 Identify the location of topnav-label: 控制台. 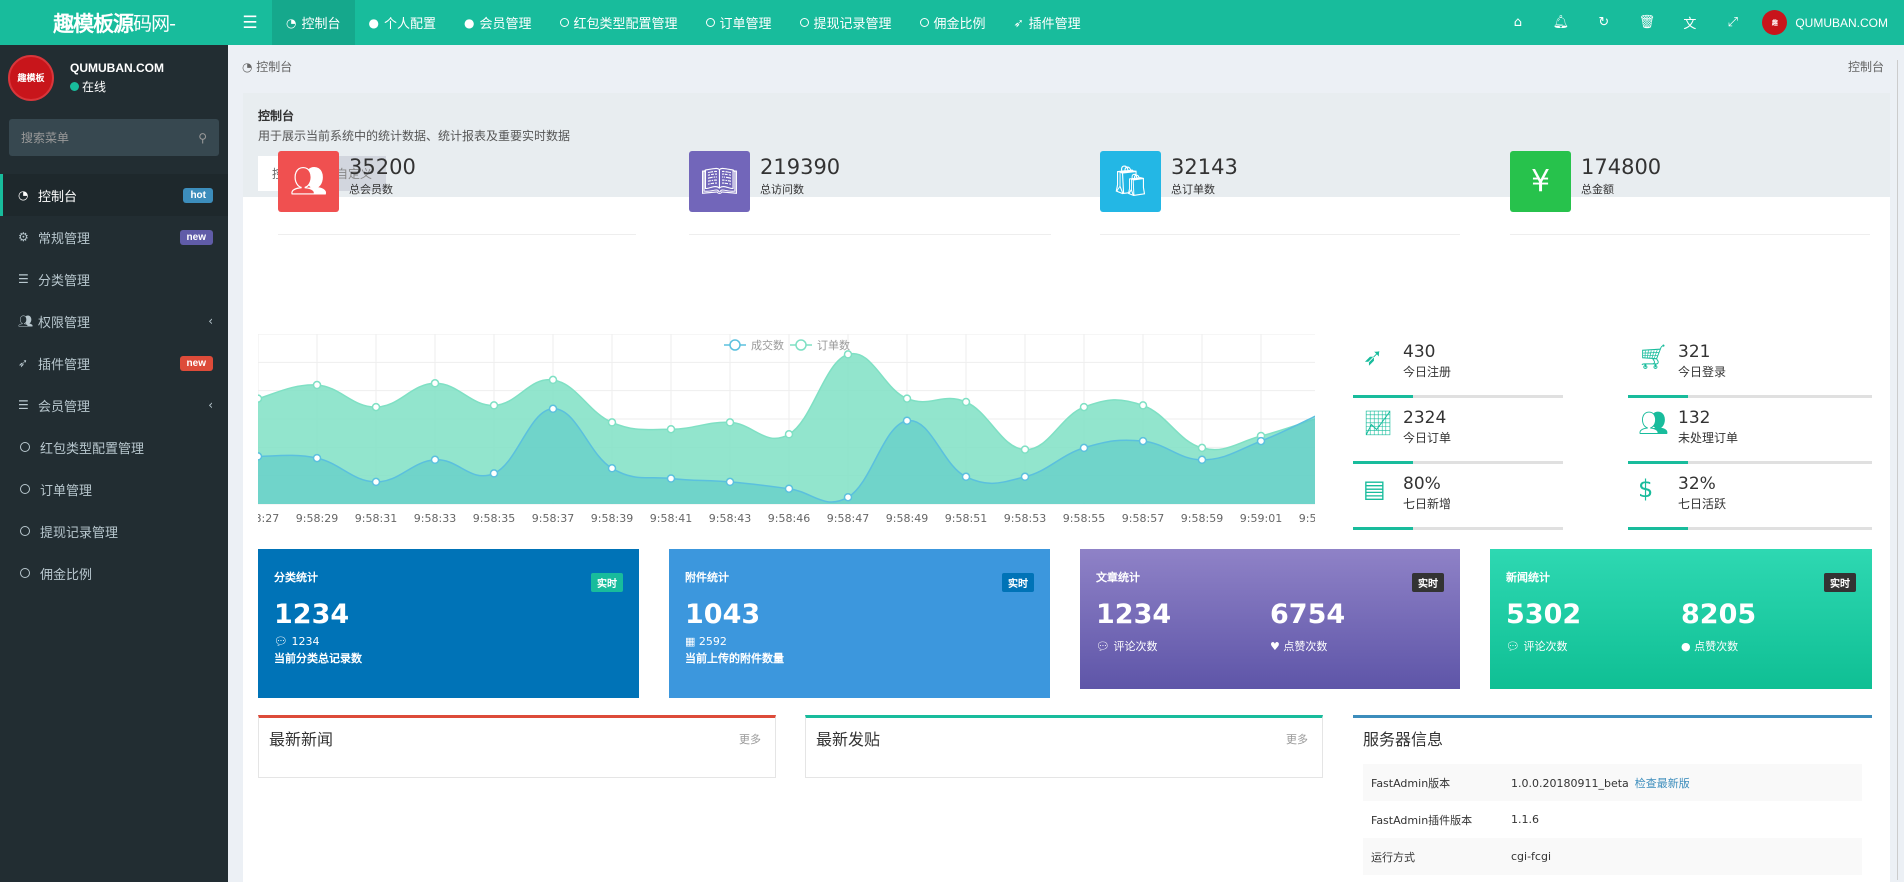
(321, 24).